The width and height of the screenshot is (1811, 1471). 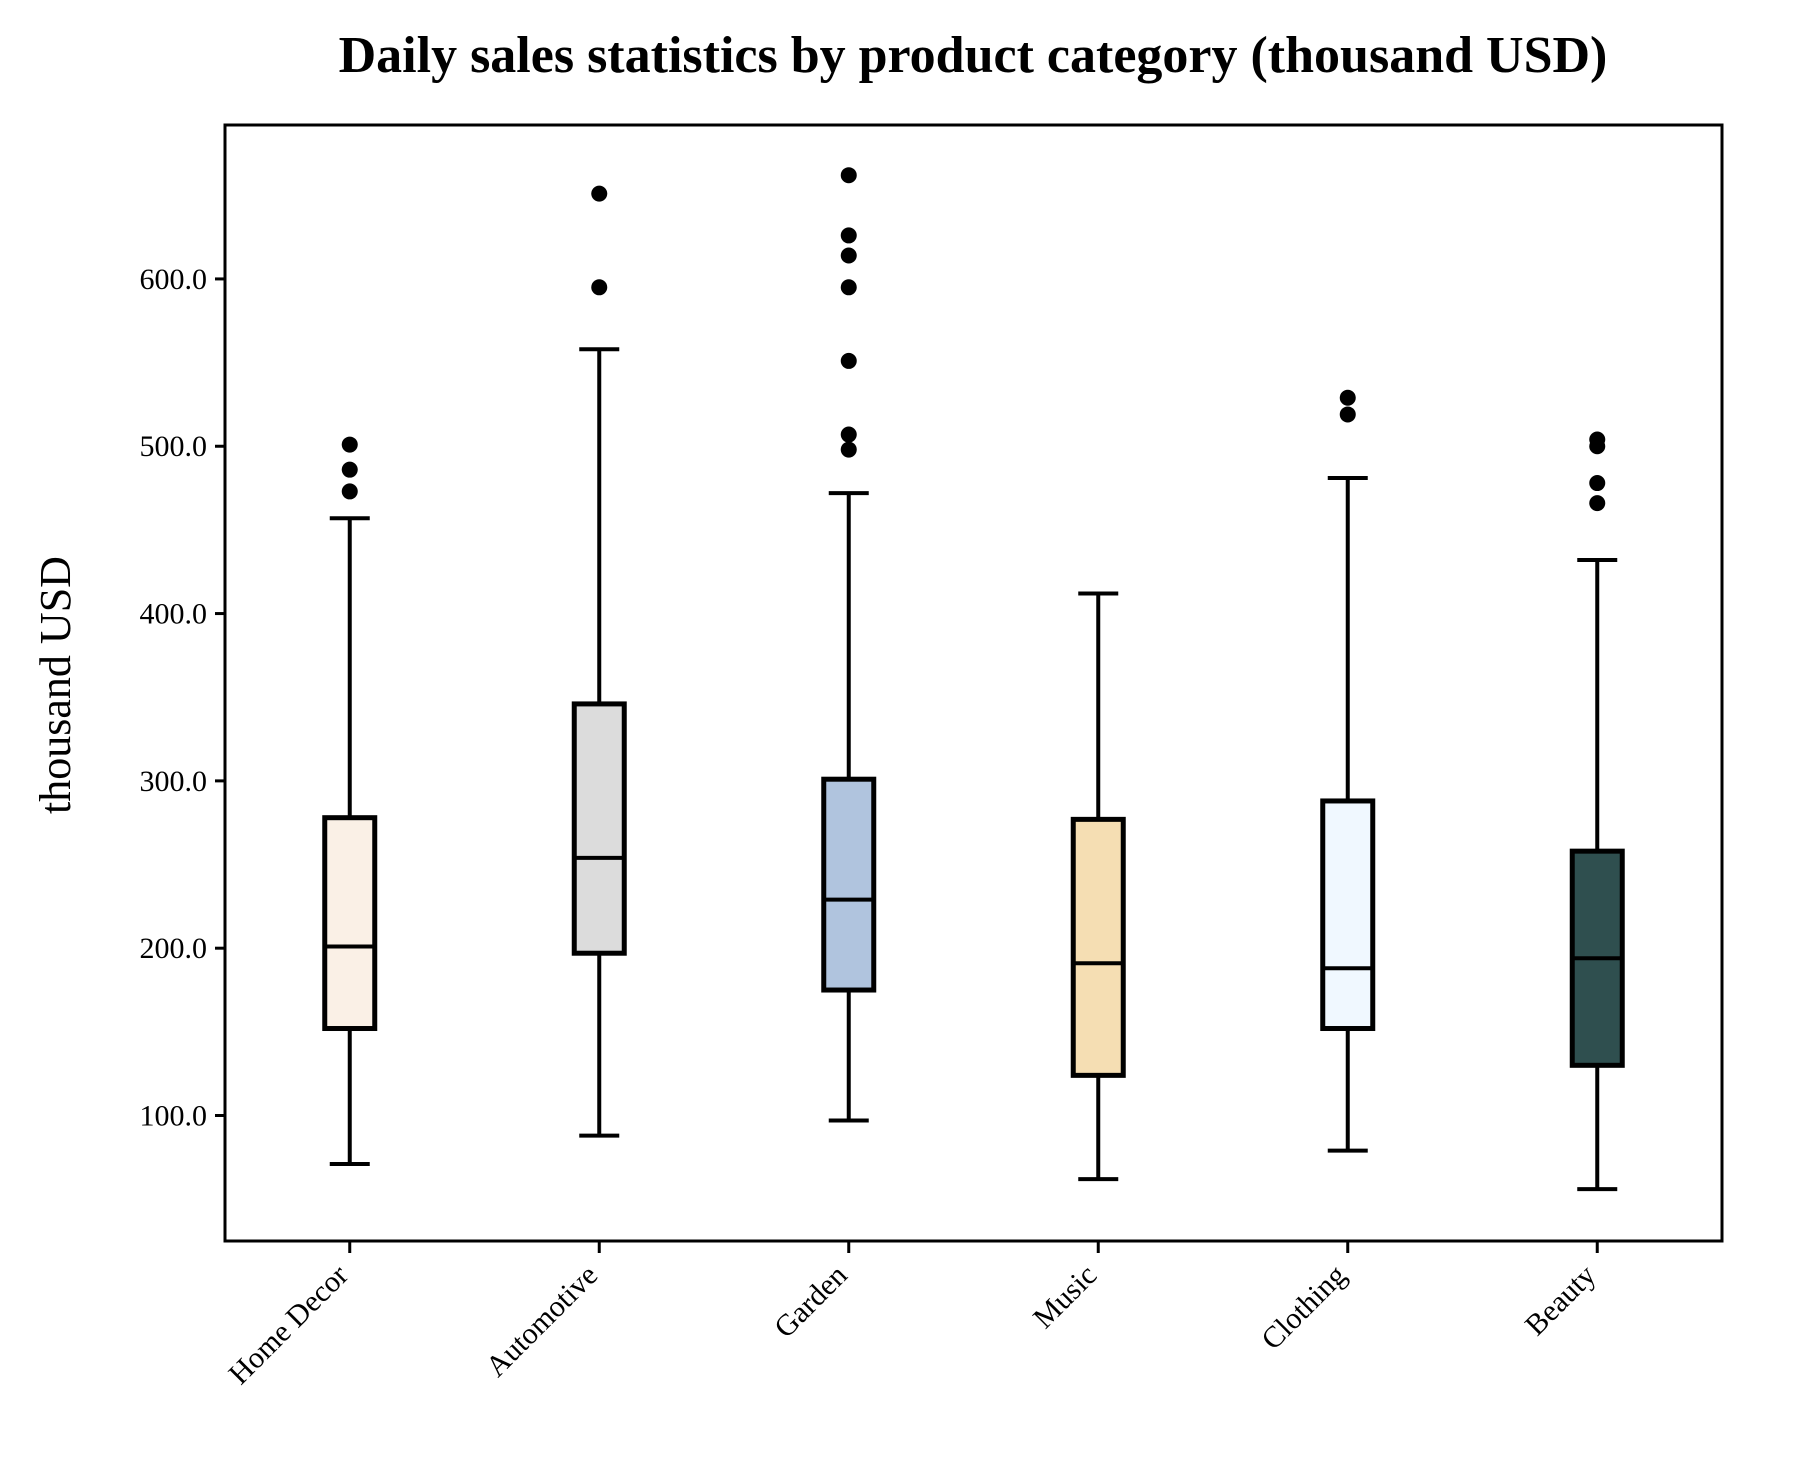 What do you see at coordinates (174, 1116) in the screenshot?
I see `y-tick-label: 100.0` at bounding box center [174, 1116].